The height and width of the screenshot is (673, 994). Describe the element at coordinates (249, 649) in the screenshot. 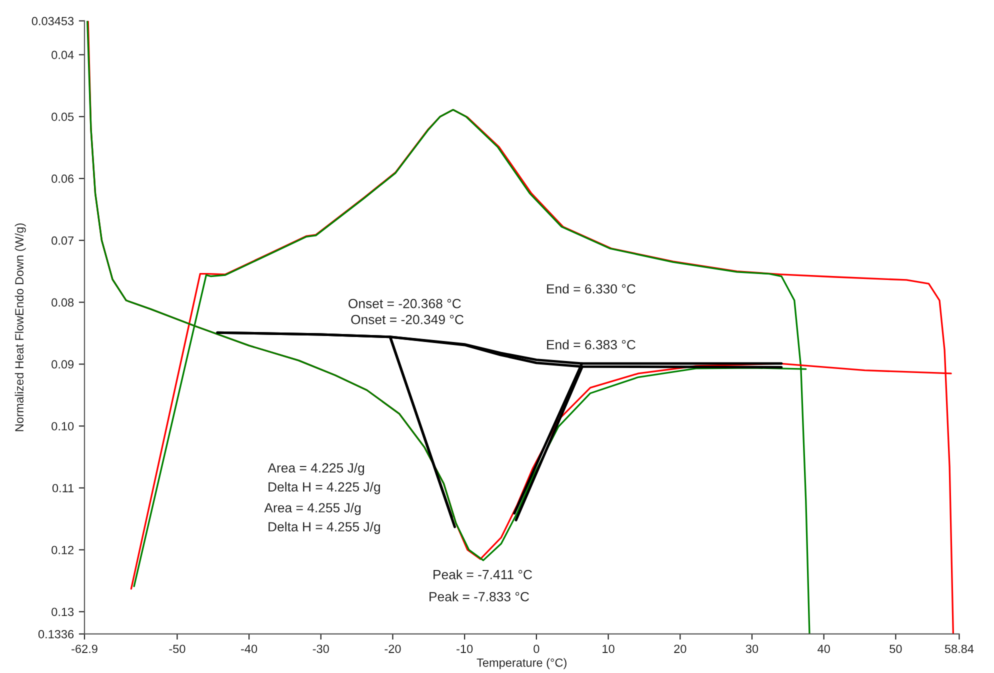

I see `x-tick-label: -40` at that location.